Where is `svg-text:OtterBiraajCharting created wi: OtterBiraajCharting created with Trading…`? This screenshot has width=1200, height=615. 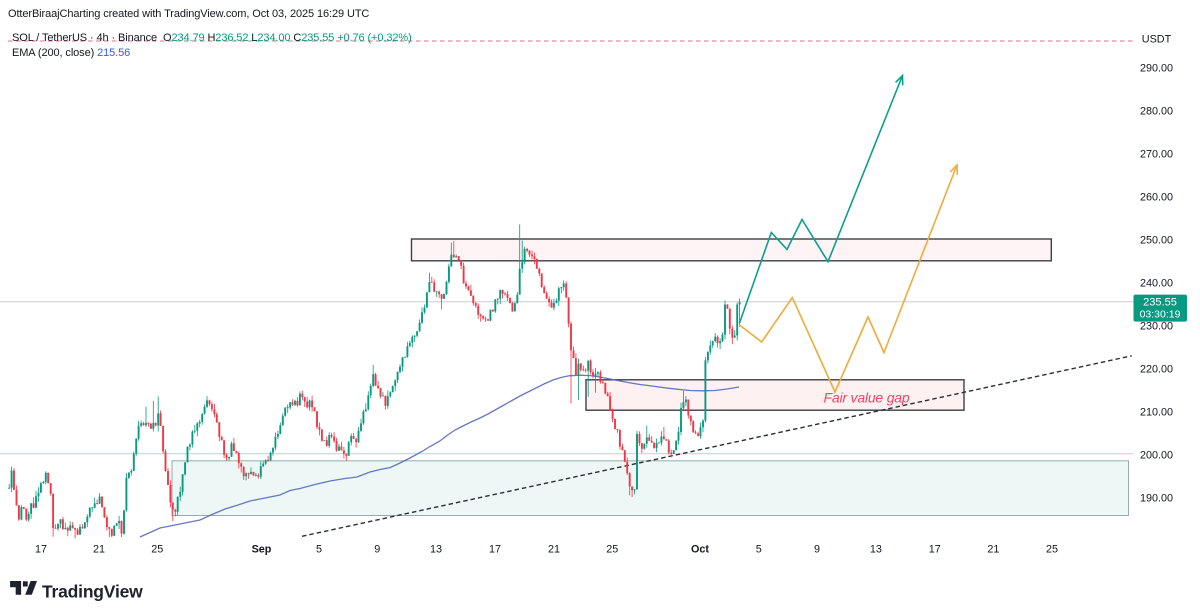
svg-text:OtterBiraajCharting created wi: OtterBiraajCharting created with Trading… is located at coordinates (188, 14).